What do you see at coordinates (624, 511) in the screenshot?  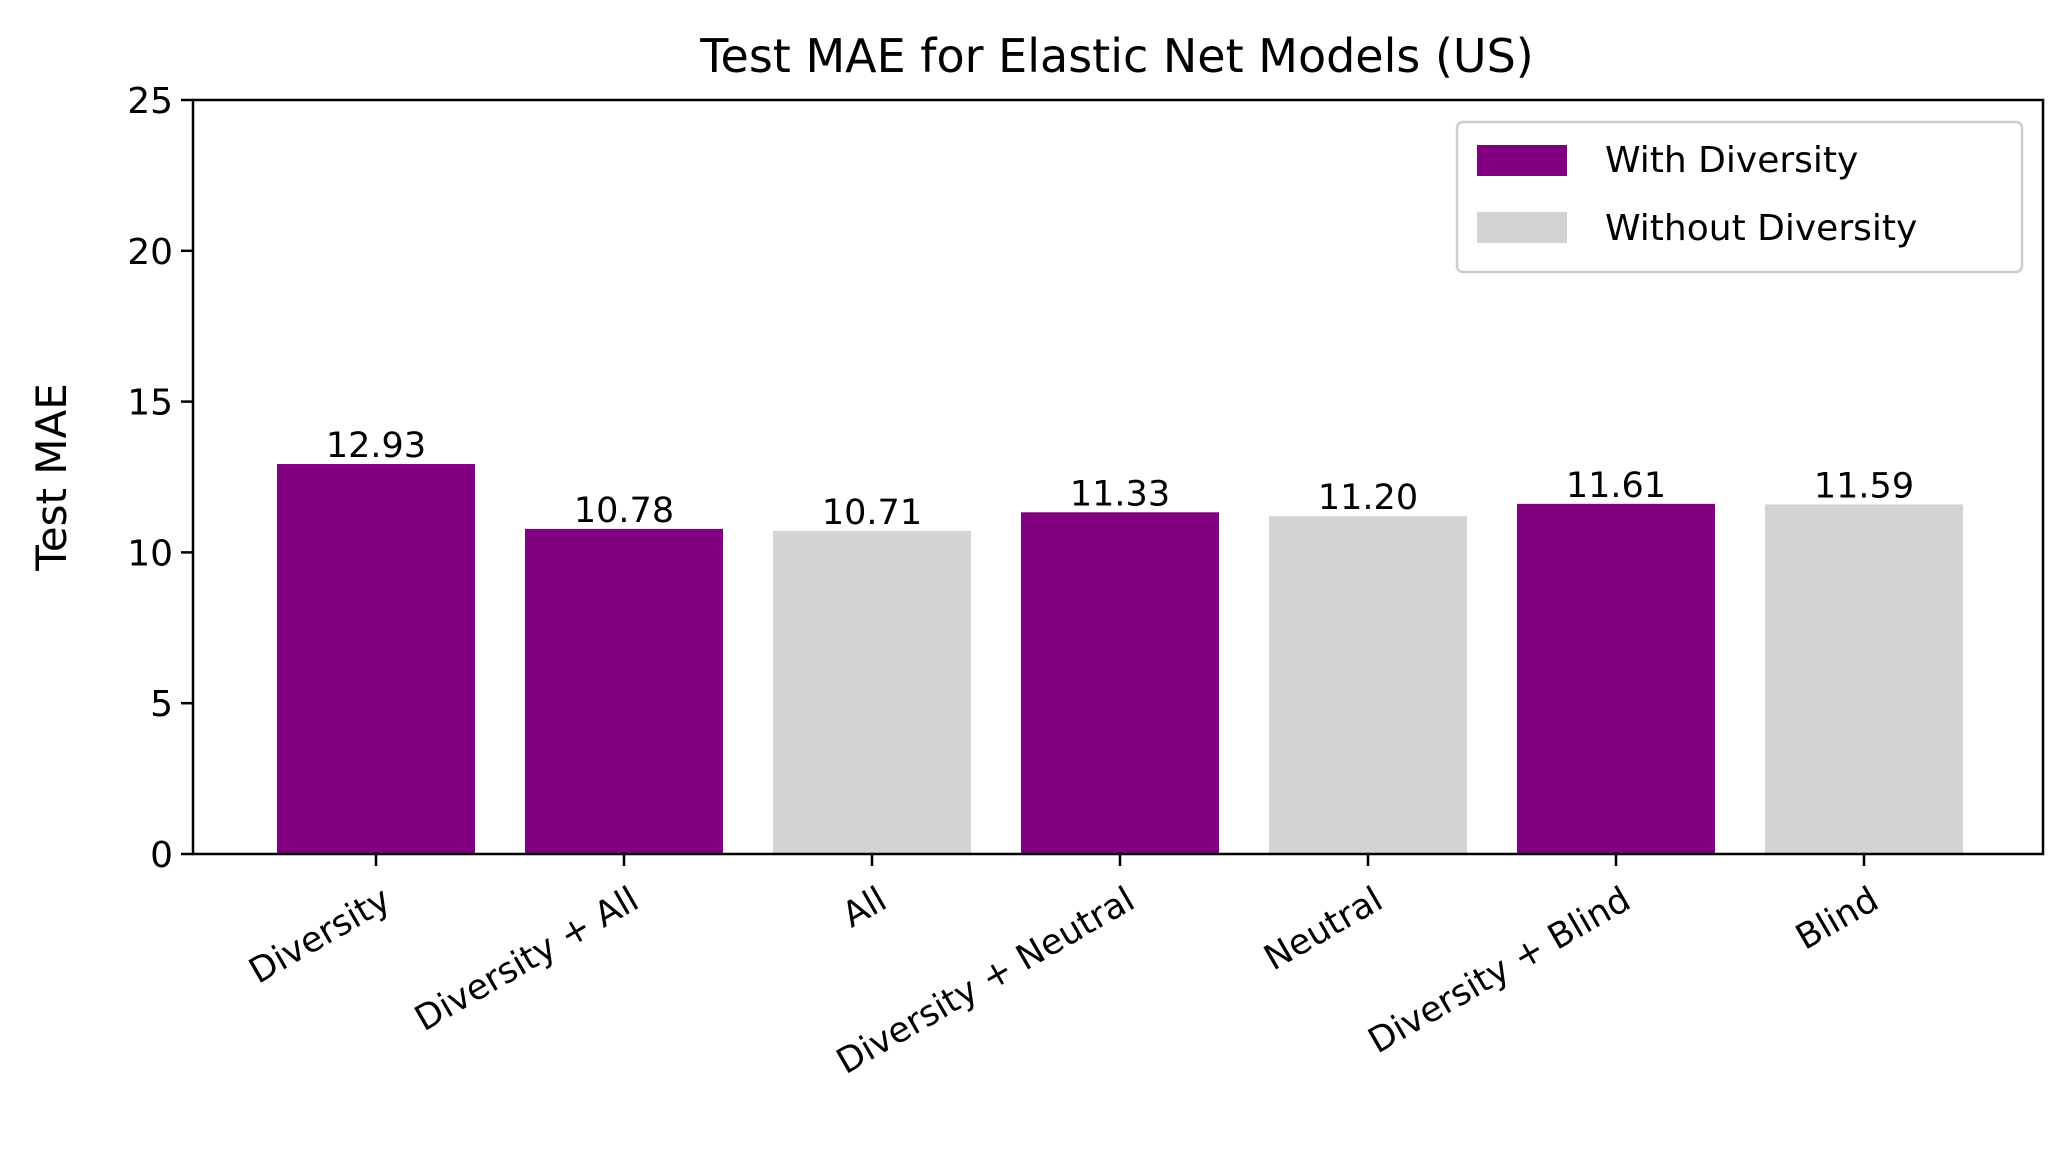 I see `bar-value-label: 10.78` at bounding box center [624, 511].